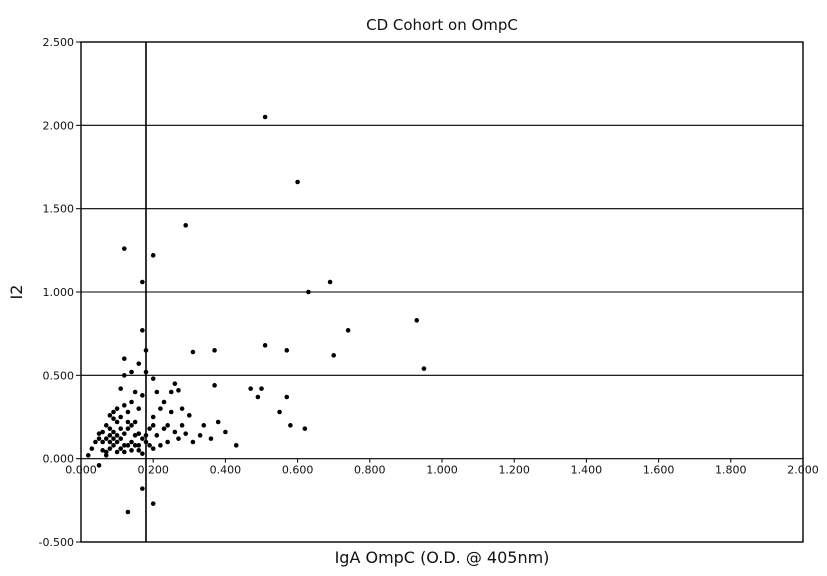 Image resolution: width=827 pixels, height=576 pixels. I want to click on x-tick-label: 1.800, so click(731, 470).